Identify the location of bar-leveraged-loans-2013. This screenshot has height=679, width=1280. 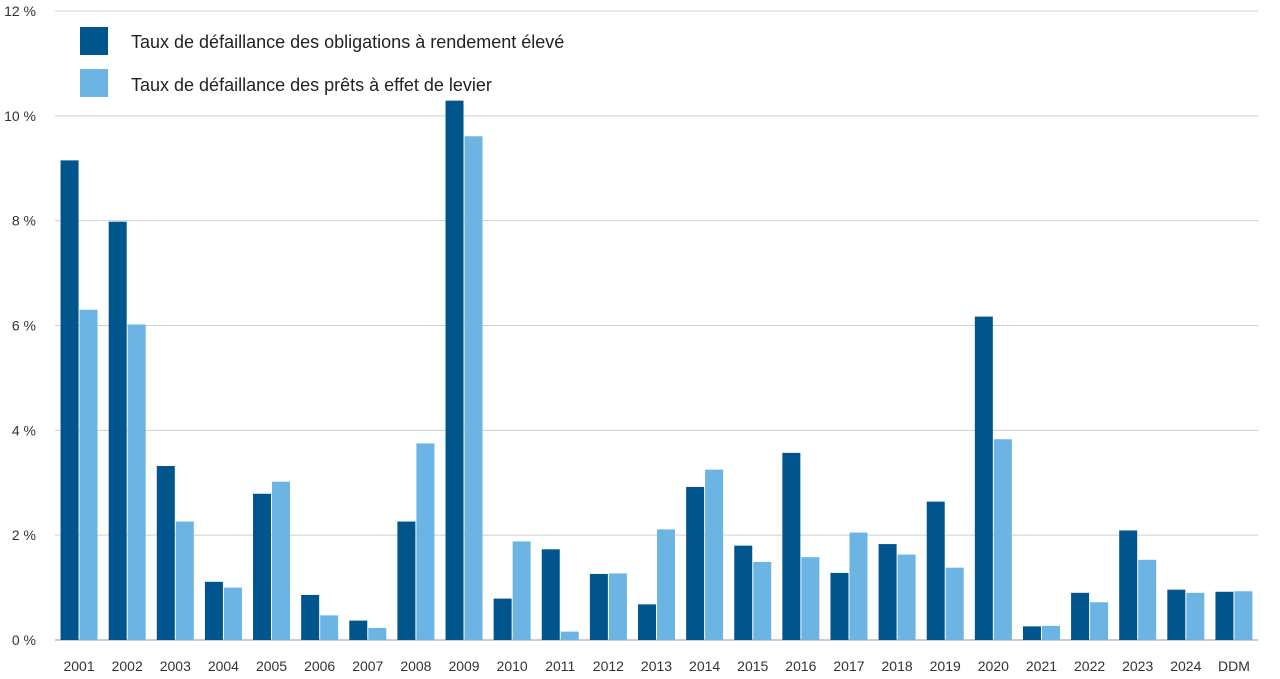
(666, 584).